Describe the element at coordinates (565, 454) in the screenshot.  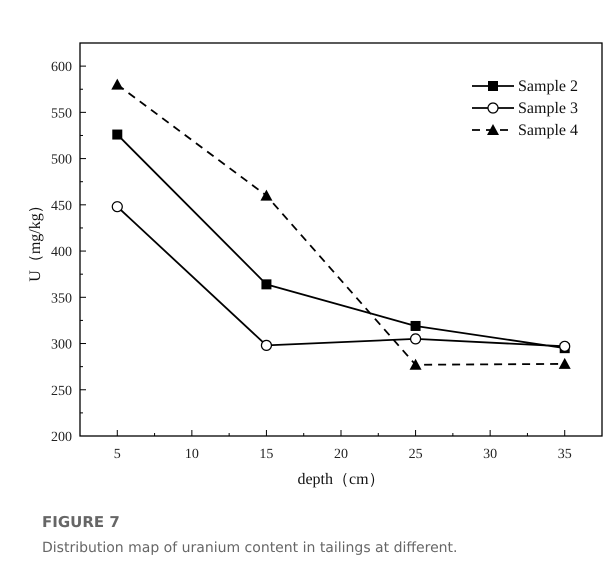
I see `x-tick-label: 35` at that location.